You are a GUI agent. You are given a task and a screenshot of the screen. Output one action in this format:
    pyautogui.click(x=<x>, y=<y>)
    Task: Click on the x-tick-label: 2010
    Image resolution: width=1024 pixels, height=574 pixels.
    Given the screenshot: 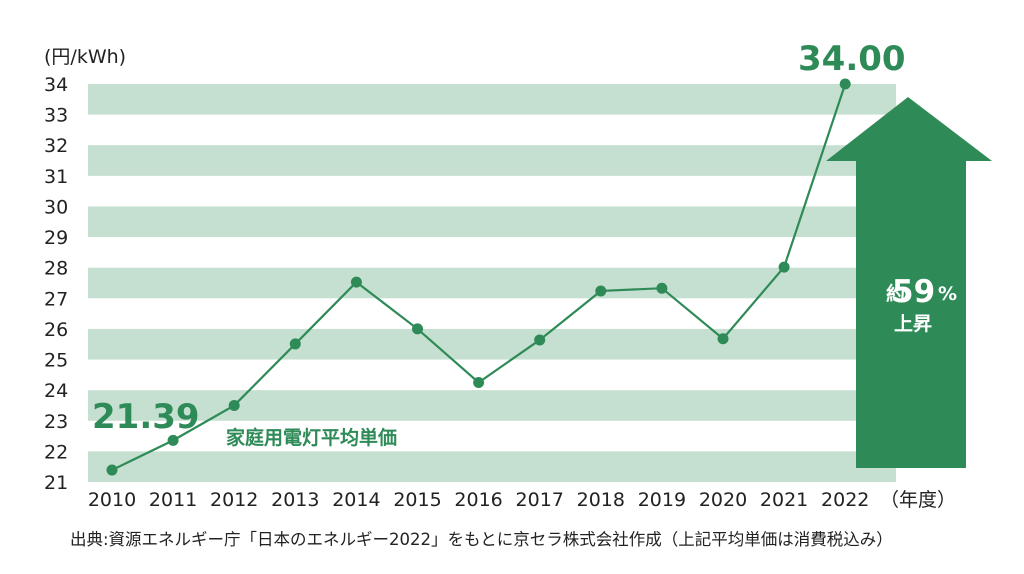 What is the action you would take?
    pyautogui.click(x=112, y=500)
    